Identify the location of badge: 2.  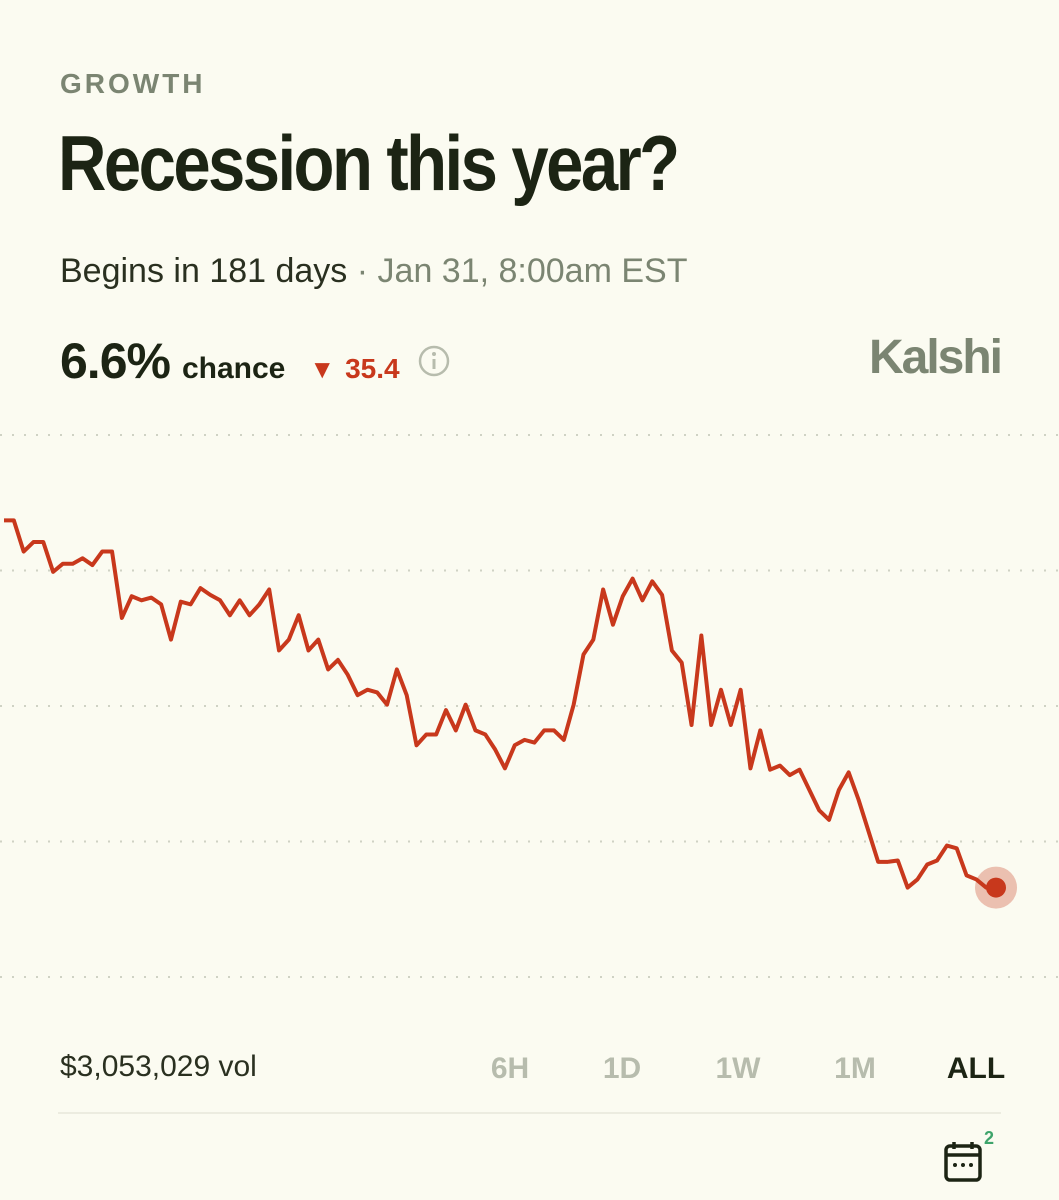
(989, 1138).